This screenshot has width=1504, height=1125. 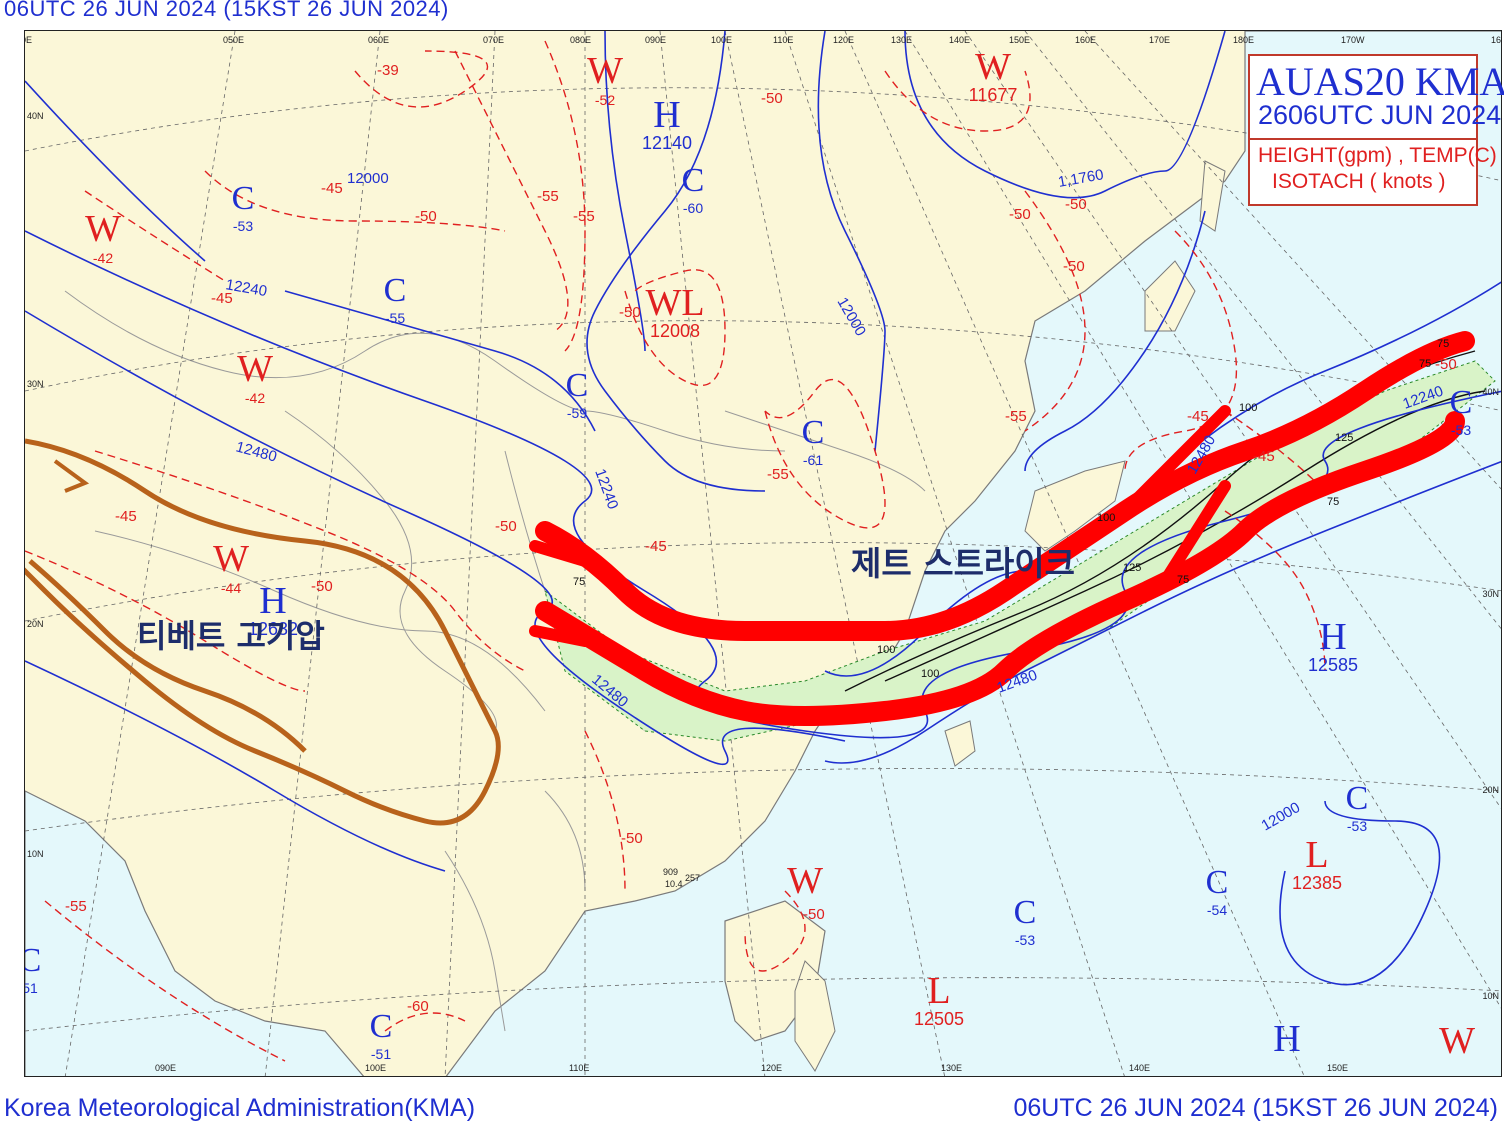 I want to click on center-value: -59, so click(x=577, y=413).